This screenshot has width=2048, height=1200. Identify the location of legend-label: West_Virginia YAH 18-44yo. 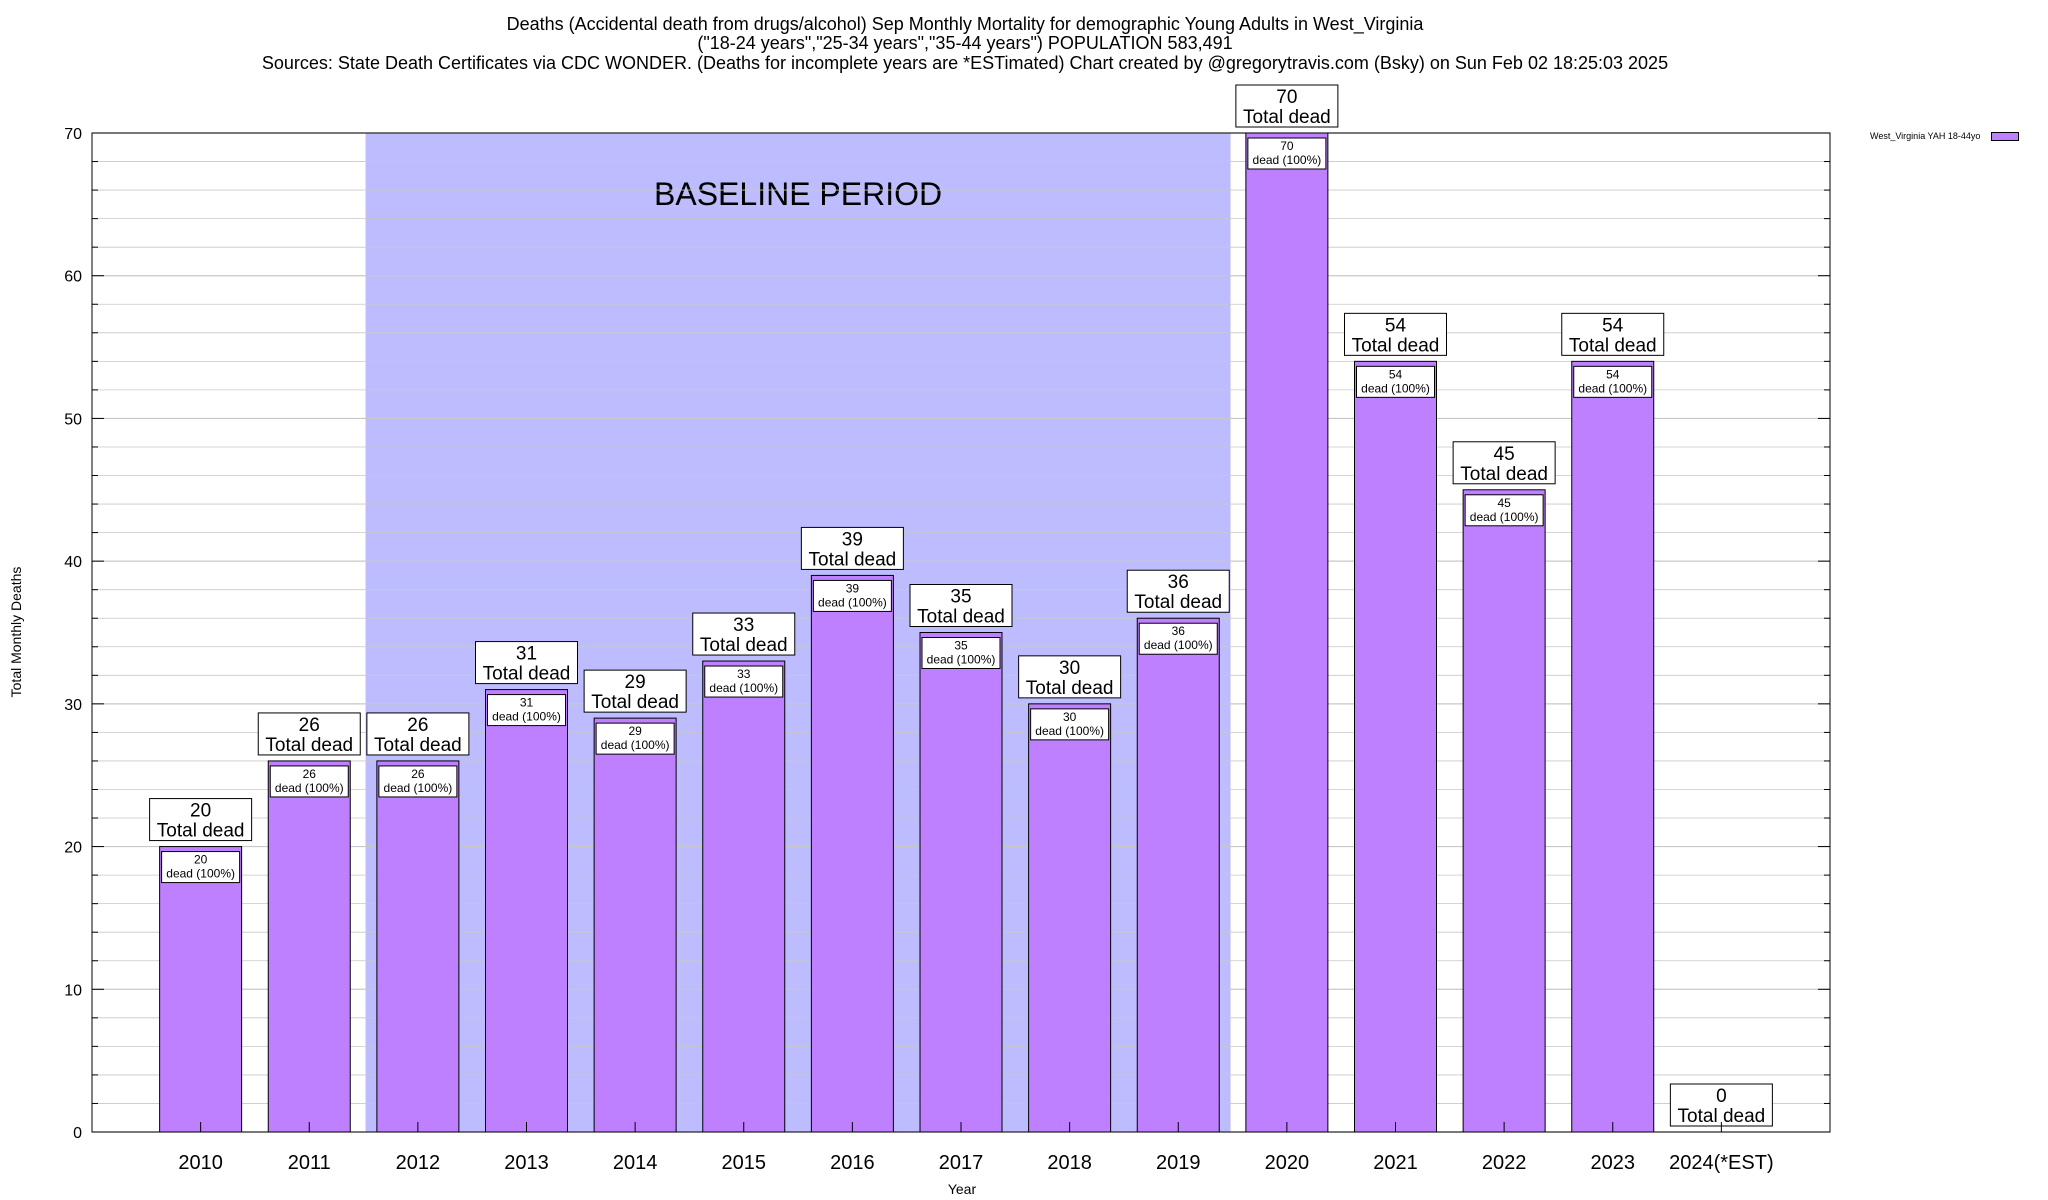
(1925, 136).